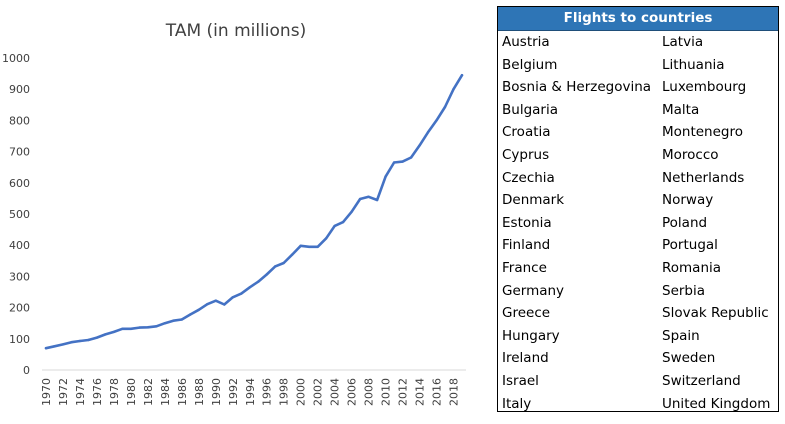  I want to click on country-cell: Malta, so click(681, 109).